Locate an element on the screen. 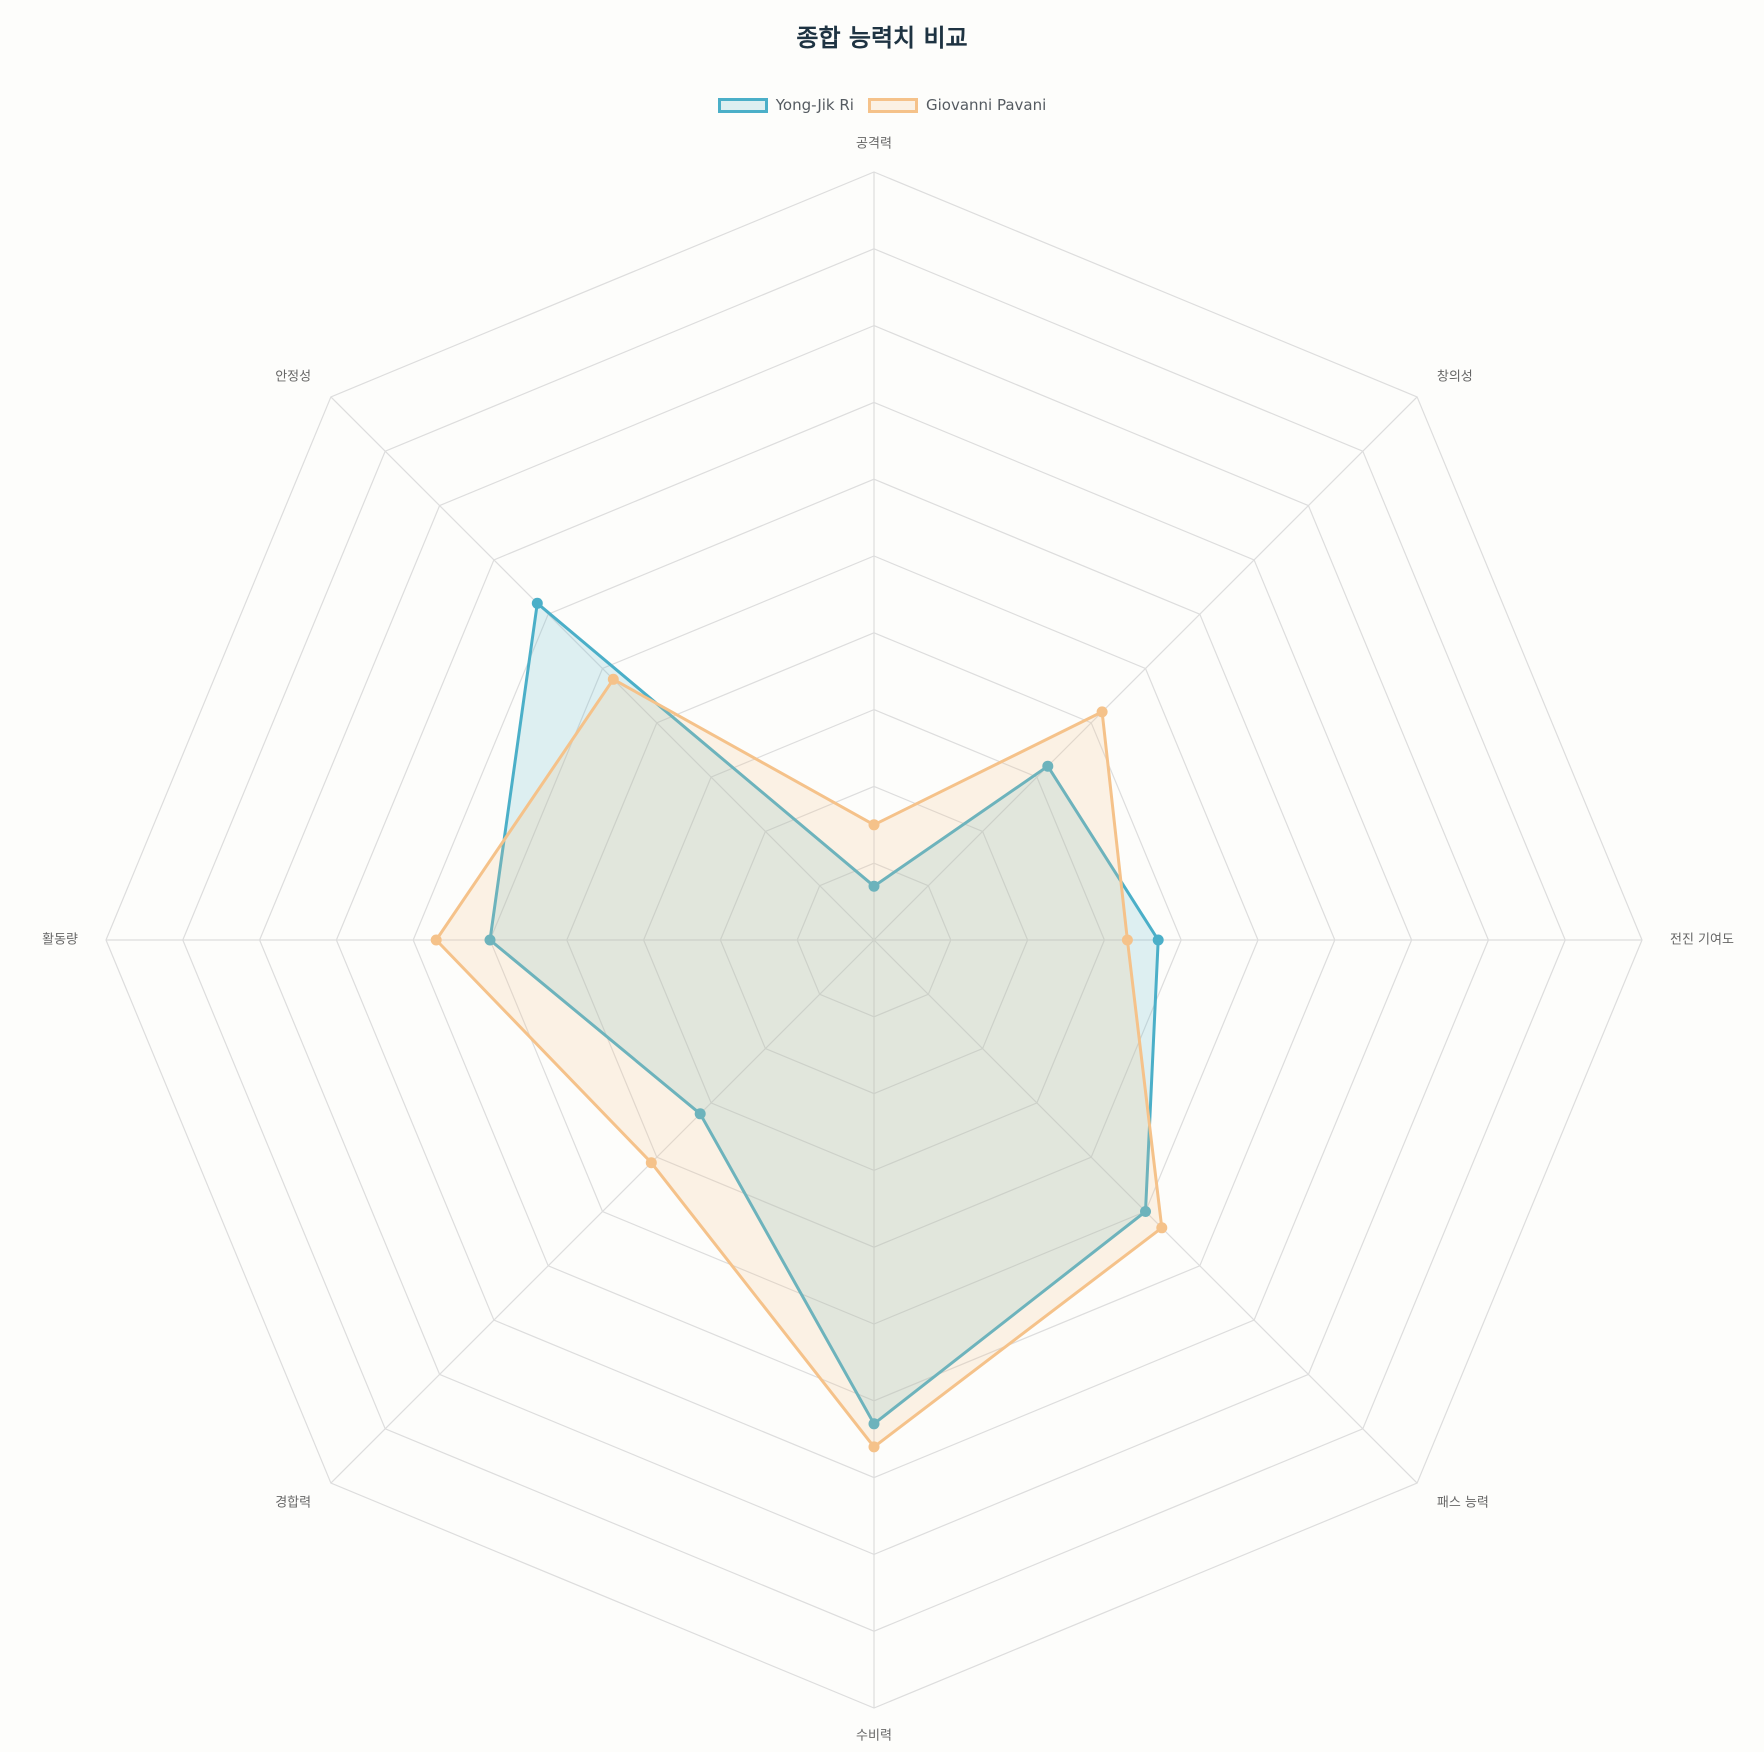 The image size is (1764, 1752). legend-label-series-1: Yong-Jik Ri is located at coordinates (814, 105).